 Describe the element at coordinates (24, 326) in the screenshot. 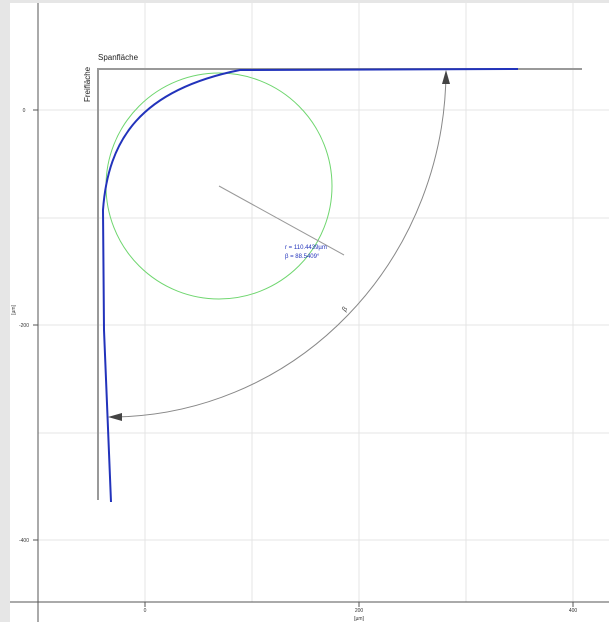

I see `y-tick-label: -200` at that location.